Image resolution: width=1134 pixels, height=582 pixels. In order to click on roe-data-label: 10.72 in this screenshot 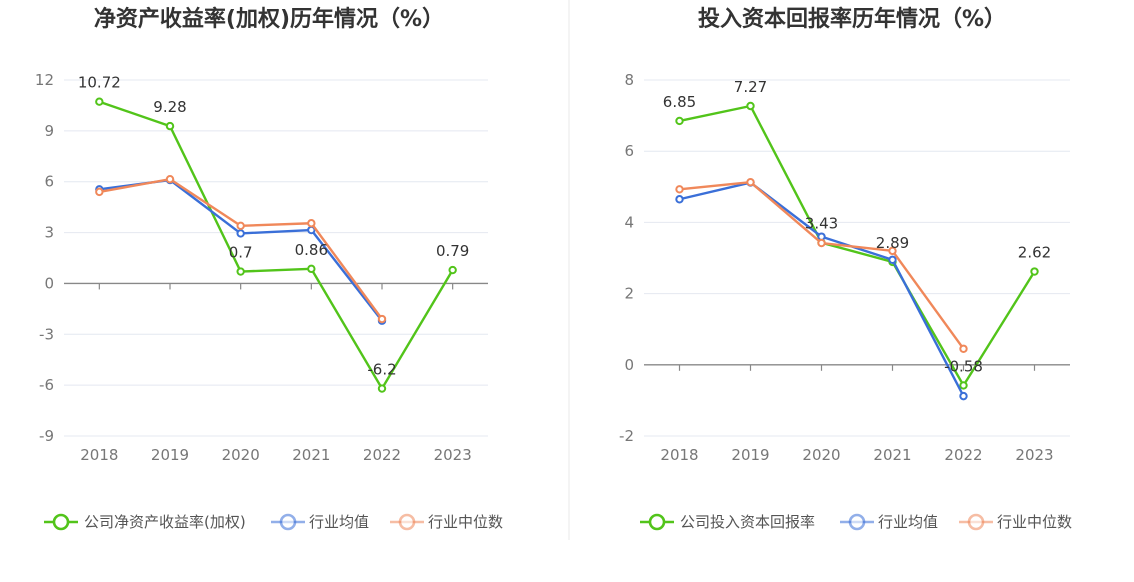, I will do `click(99, 83)`.